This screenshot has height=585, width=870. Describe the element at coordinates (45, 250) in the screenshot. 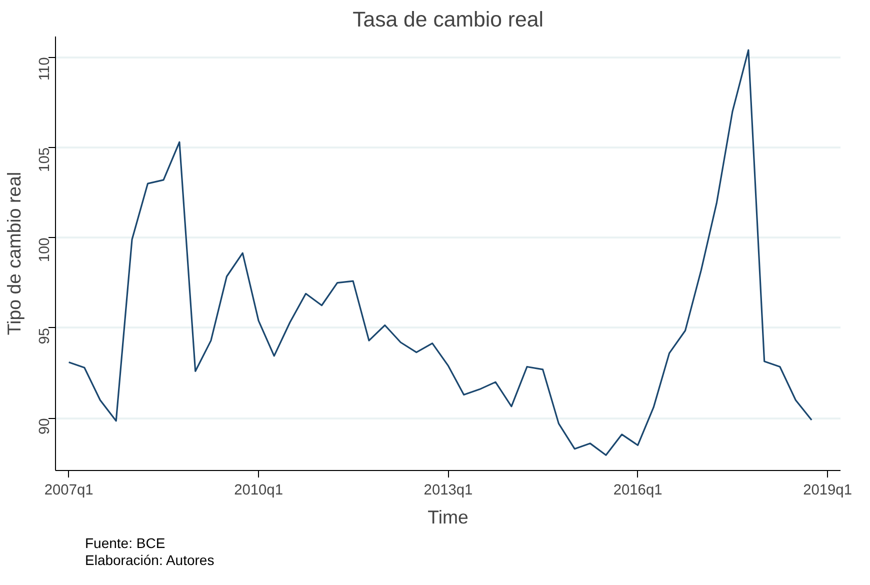

I see `y-tick-label: 100` at that location.